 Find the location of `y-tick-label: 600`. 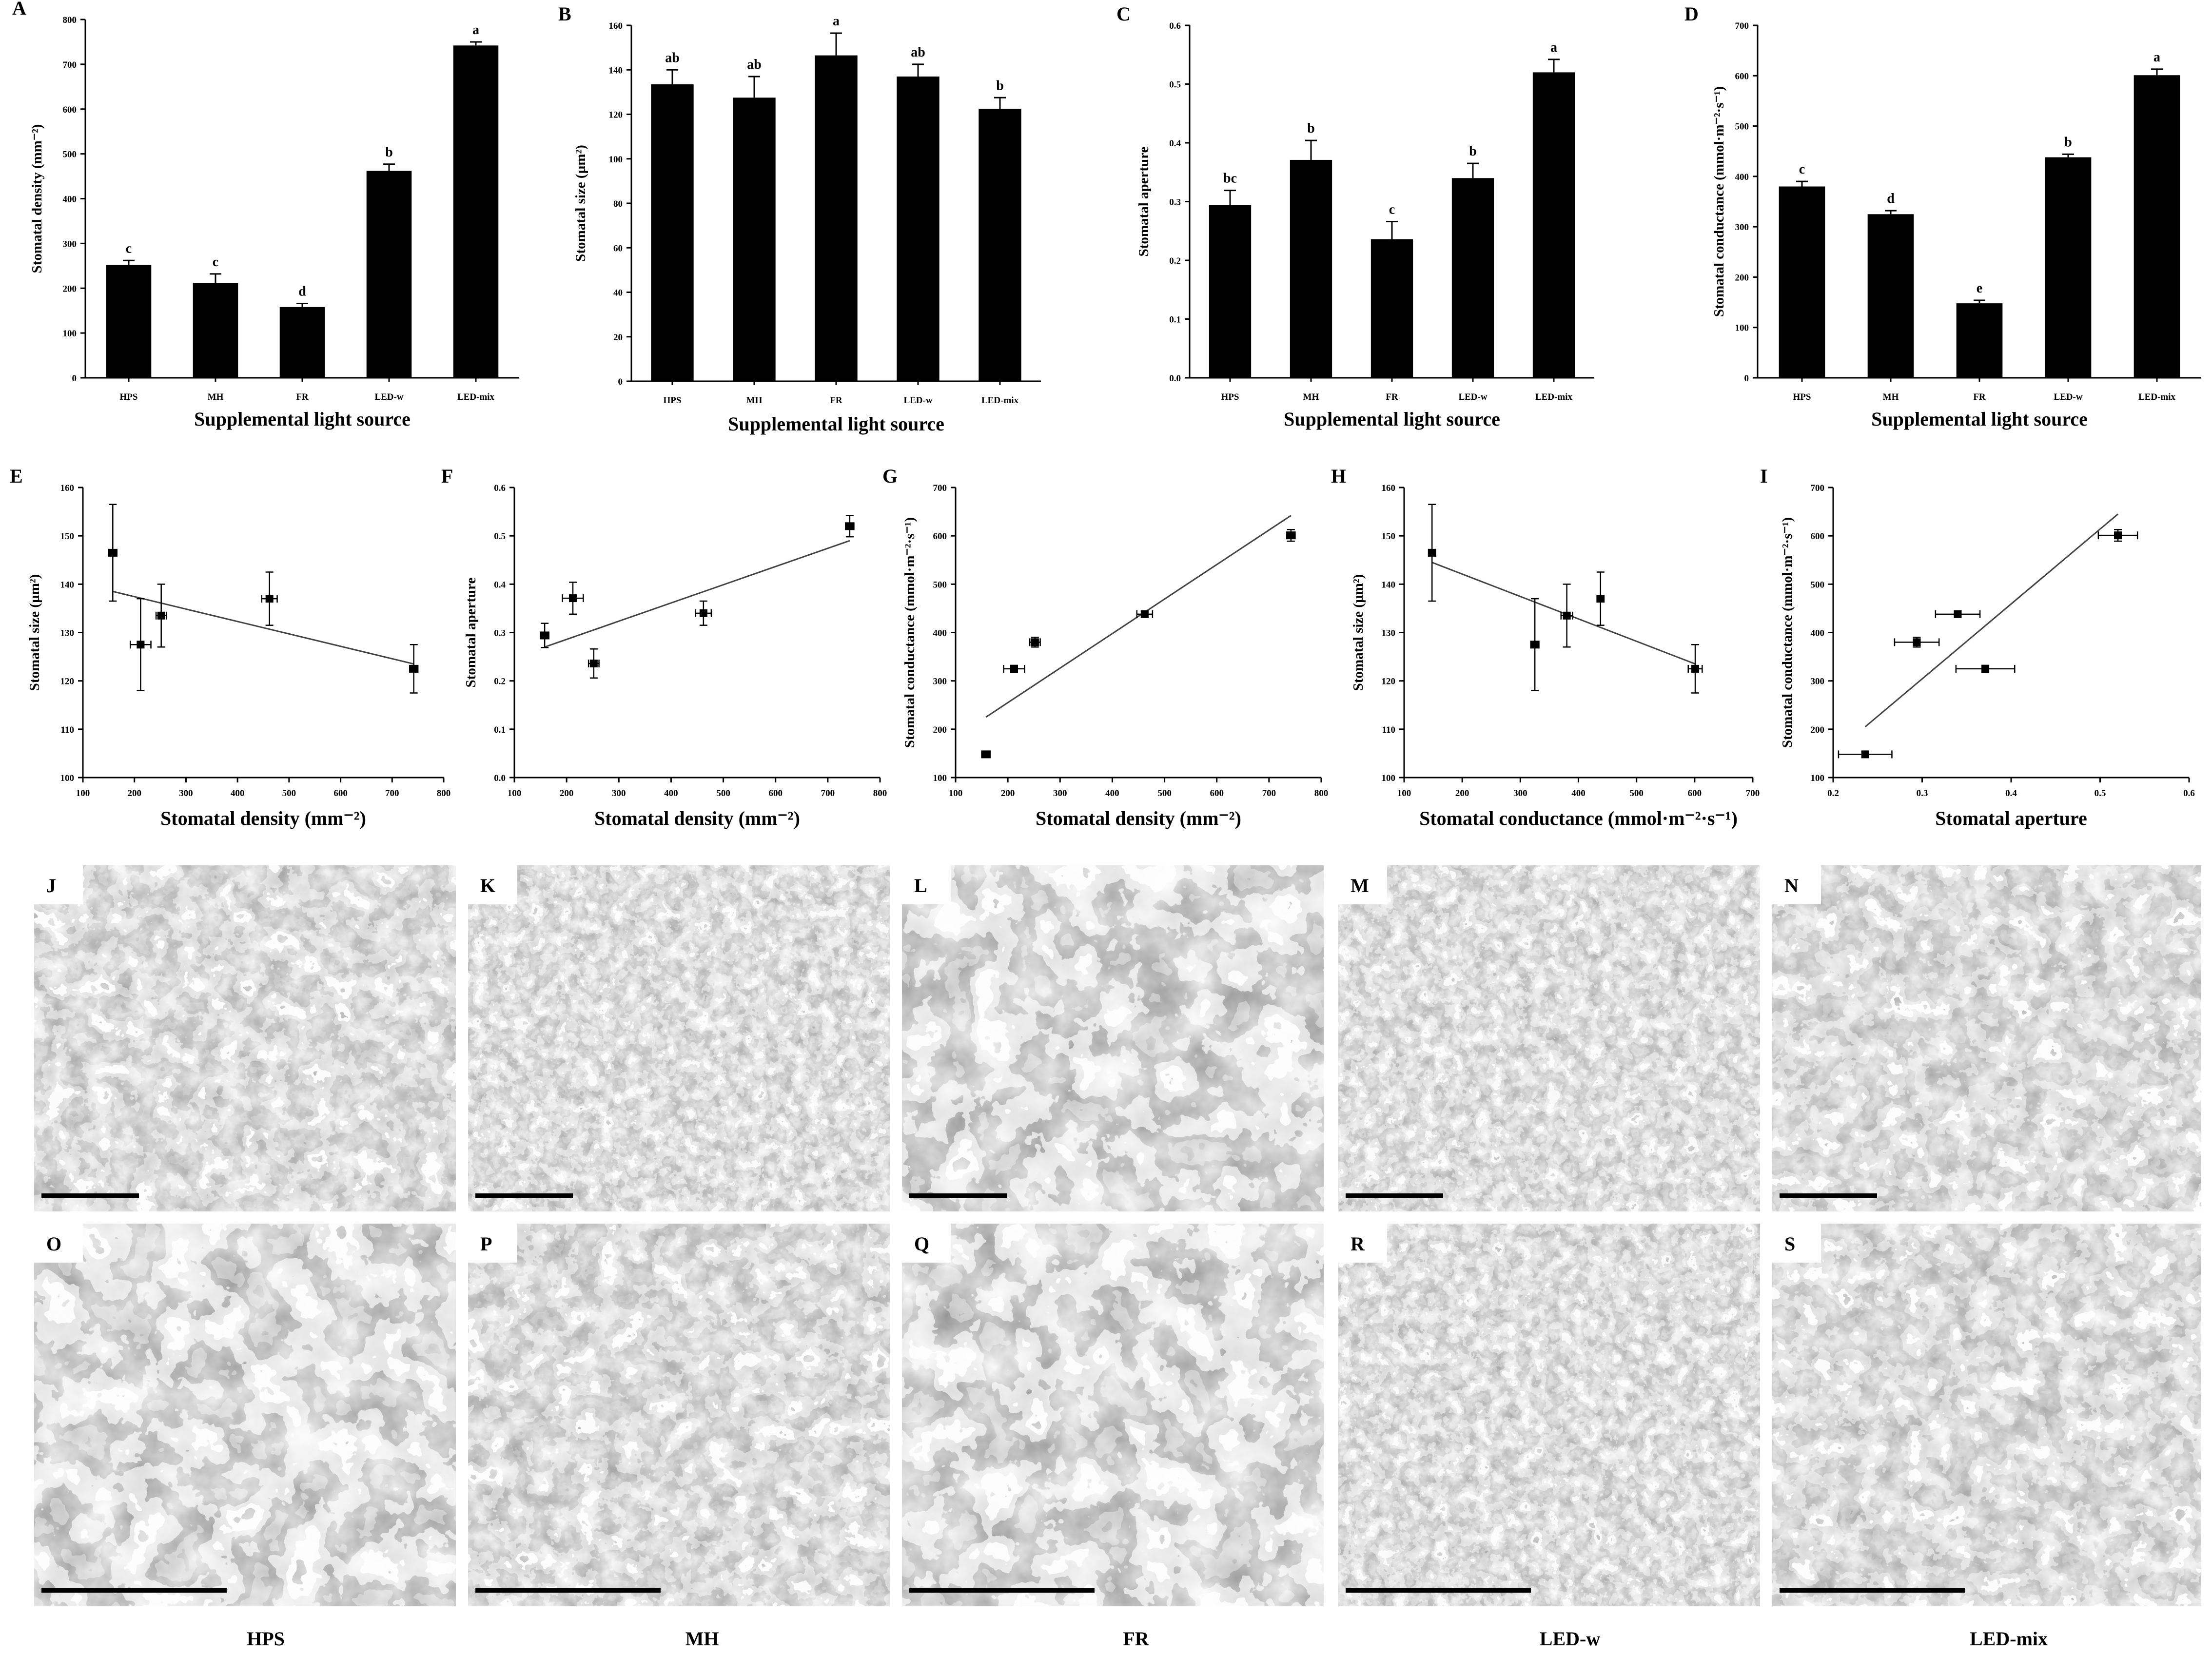

y-tick-label: 600 is located at coordinates (940, 536).